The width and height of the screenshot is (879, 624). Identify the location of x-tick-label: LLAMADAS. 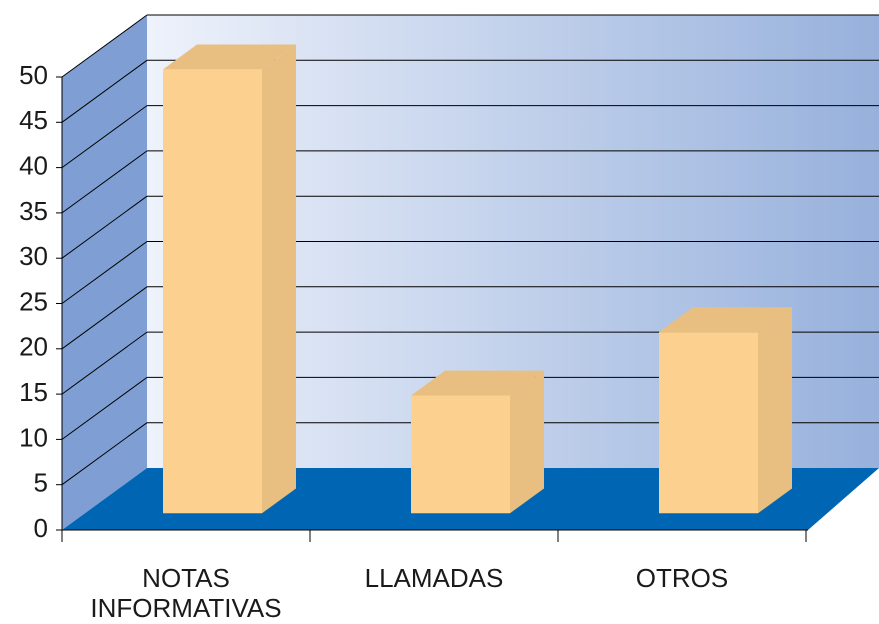
(434, 578).